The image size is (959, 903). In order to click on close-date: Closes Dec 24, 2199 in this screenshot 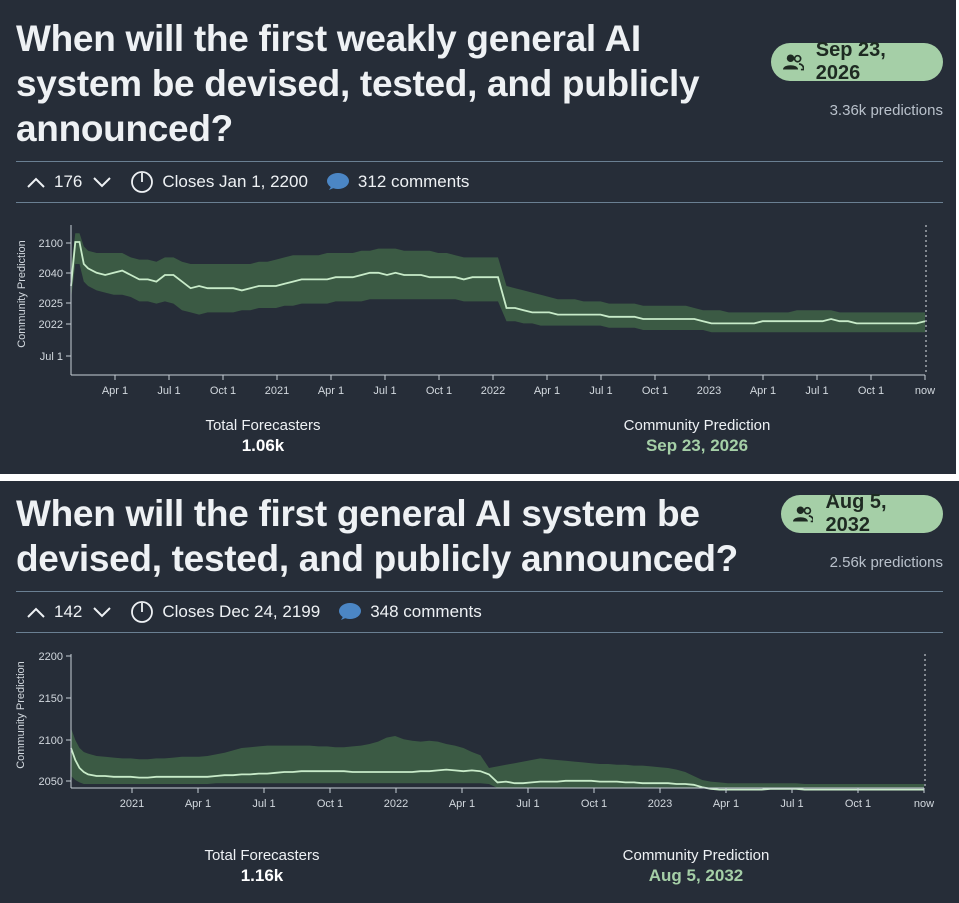, I will do `click(241, 611)`.